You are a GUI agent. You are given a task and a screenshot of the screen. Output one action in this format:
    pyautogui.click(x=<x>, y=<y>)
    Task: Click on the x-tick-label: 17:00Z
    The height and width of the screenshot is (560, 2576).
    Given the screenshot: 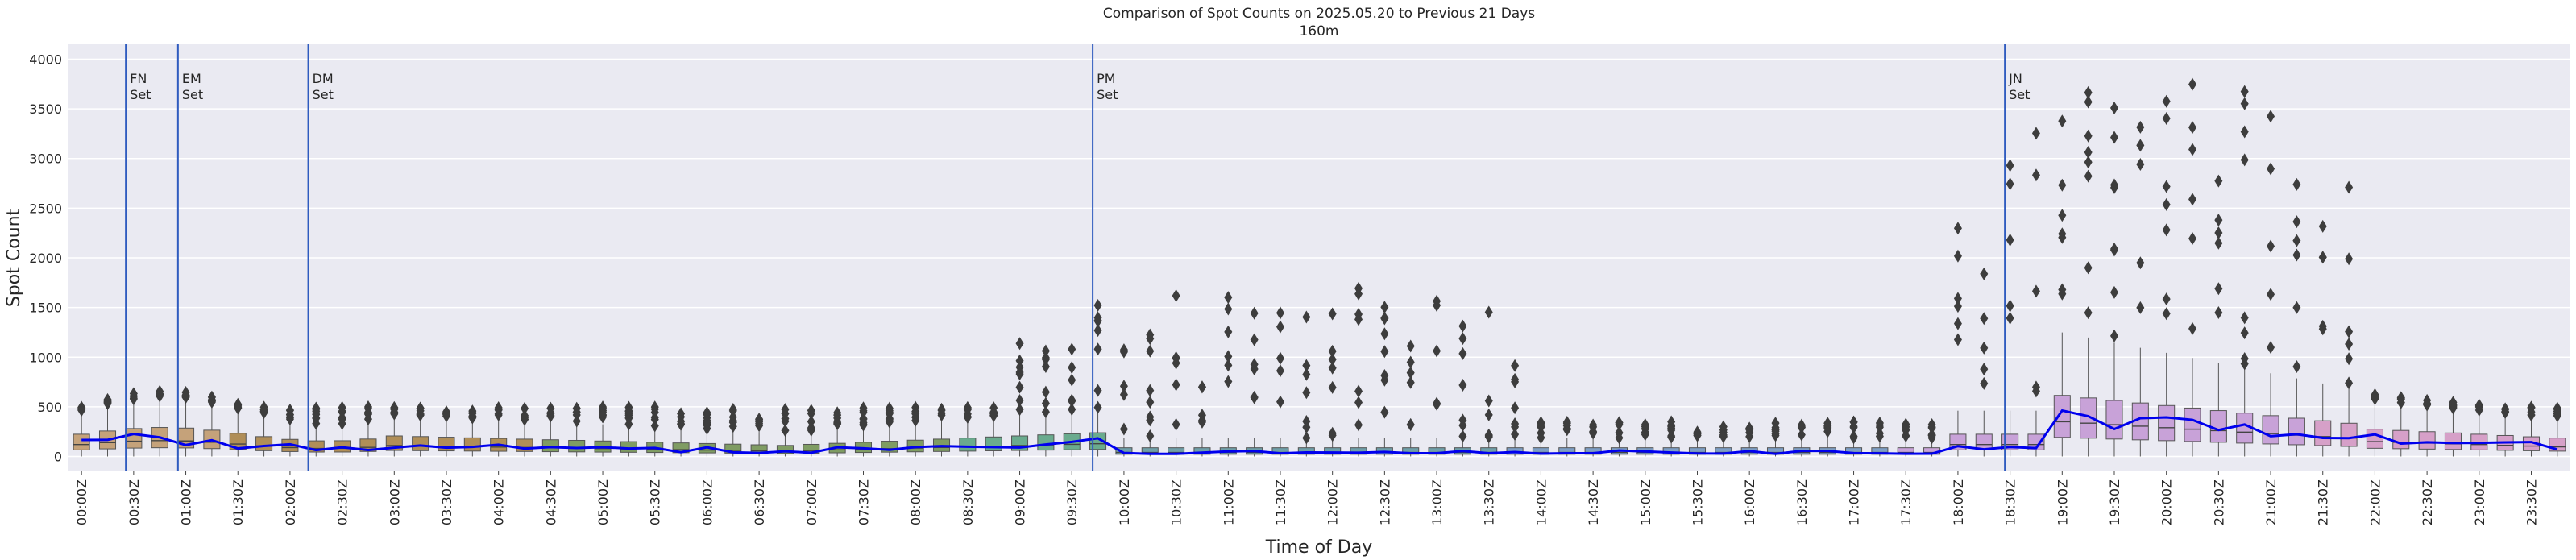 What is the action you would take?
    pyautogui.click(x=1854, y=502)
    